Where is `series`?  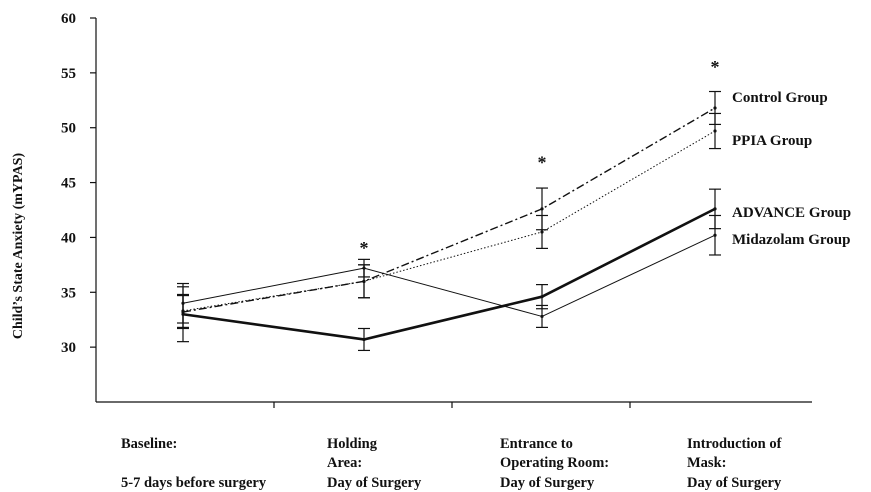
series is located at coordinates (449, 271).